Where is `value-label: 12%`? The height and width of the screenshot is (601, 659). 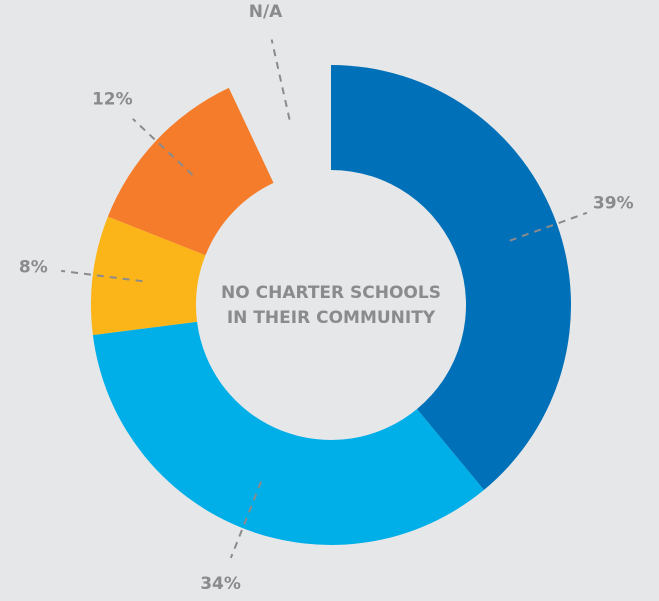
value-label: 12% is located at coordinates (112, 100).